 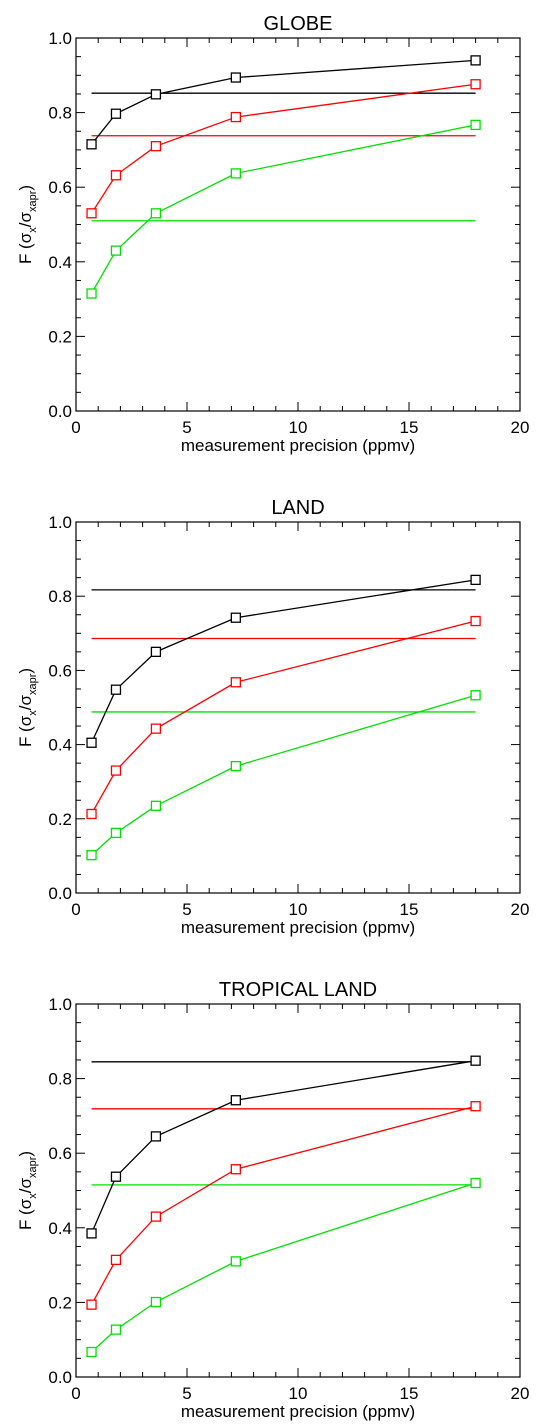 I want to click on chart-title: TROPICAL LAND, so click(x=298, y=990).